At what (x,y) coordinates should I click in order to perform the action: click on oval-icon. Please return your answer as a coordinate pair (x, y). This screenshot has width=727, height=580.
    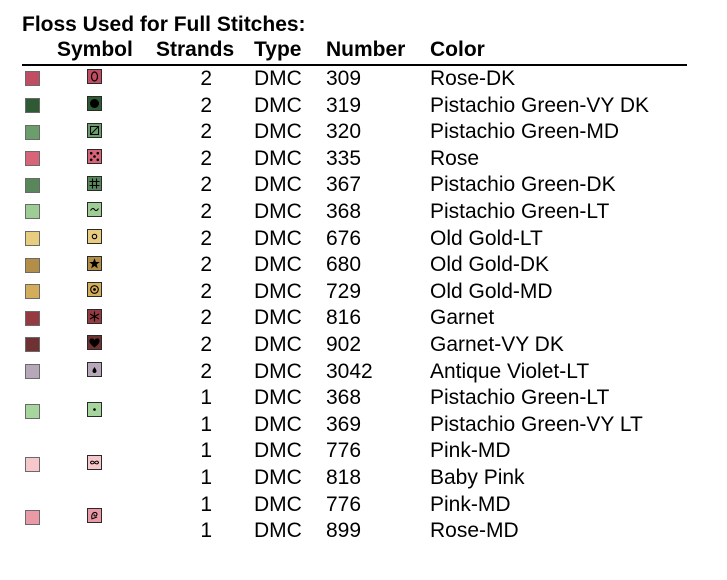
    Looking at the image, I should click on (94, 77).